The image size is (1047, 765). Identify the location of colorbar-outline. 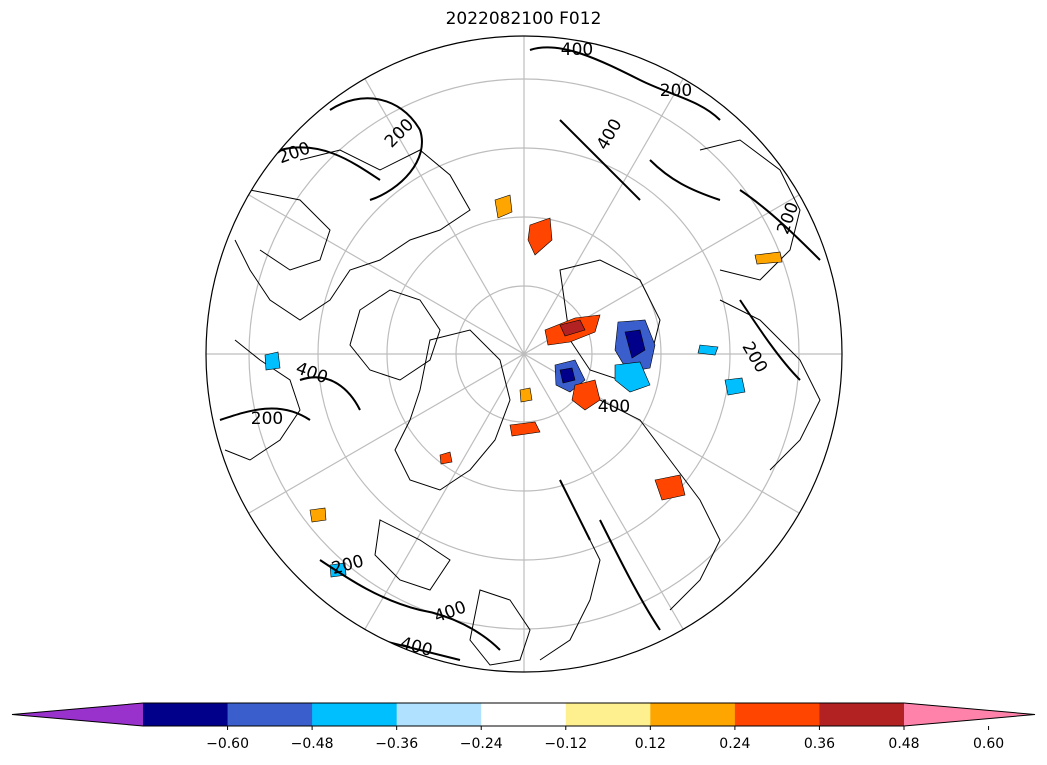
(523, 714).